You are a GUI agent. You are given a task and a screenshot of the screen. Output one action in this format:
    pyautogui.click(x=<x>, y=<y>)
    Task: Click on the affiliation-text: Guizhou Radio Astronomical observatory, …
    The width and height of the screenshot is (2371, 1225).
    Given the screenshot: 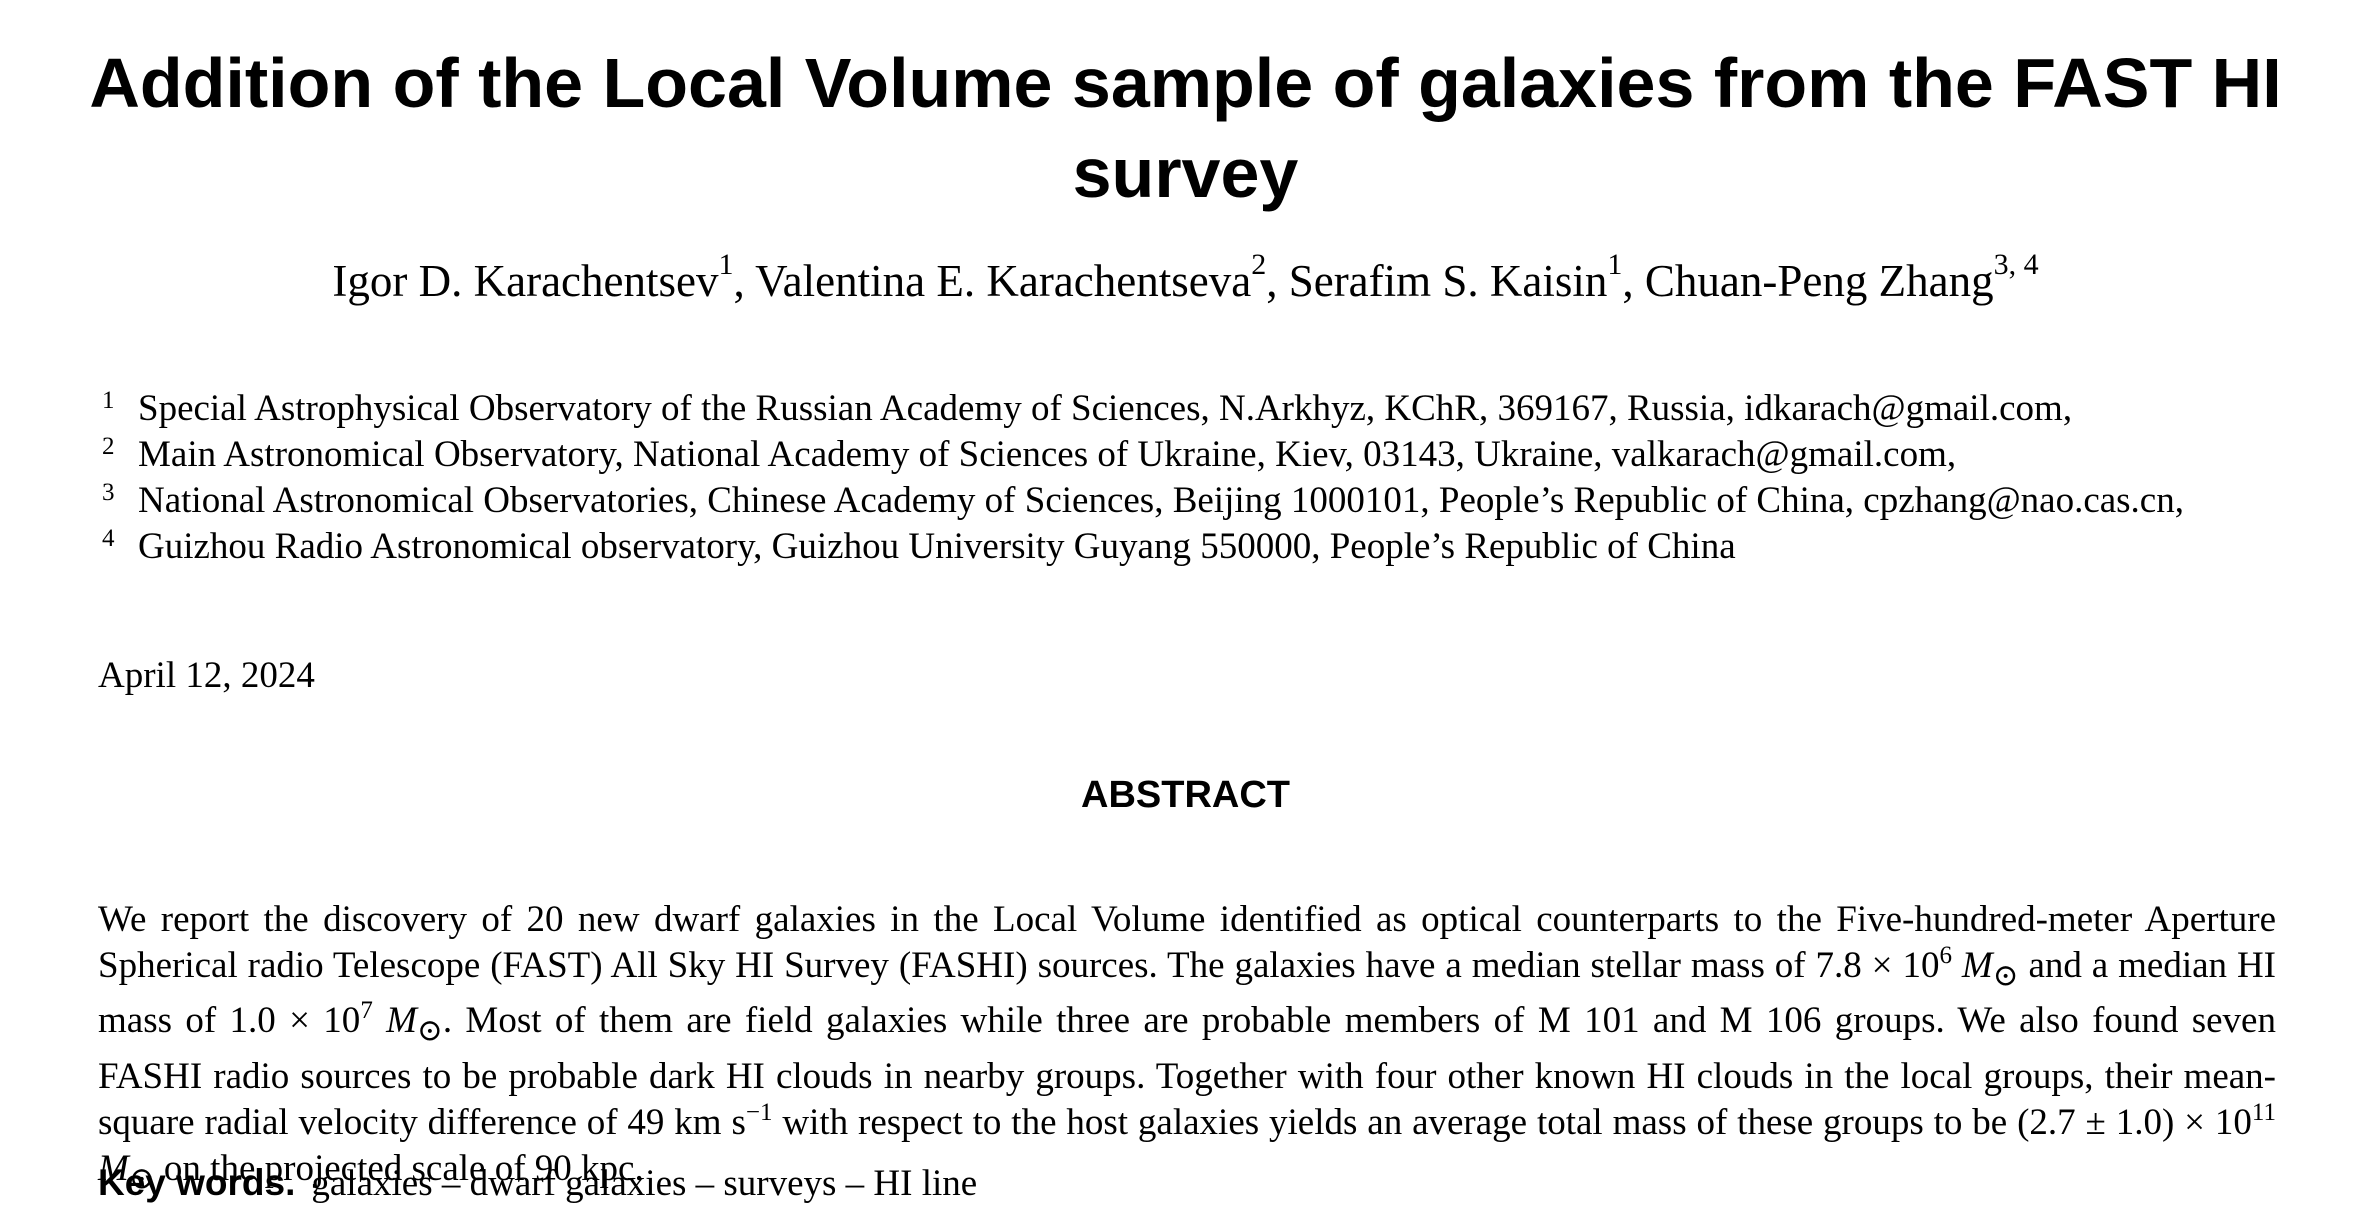 What is the action you would take?
    pyautogui.click(x=937, y=546)
    